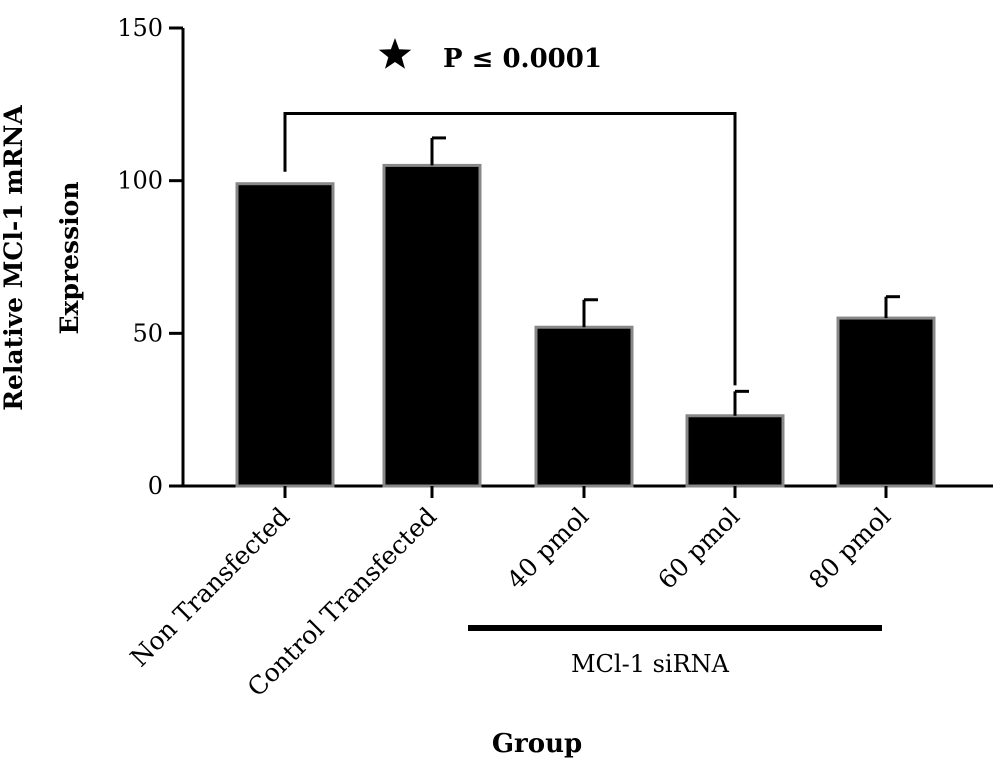 The width and height of the screenshot is (1000, 762). Describe the element at coordinates (42, 258) in the screenshot. I see `y-axis-label: Relative MCl-1 mRNA Expression` at that location.